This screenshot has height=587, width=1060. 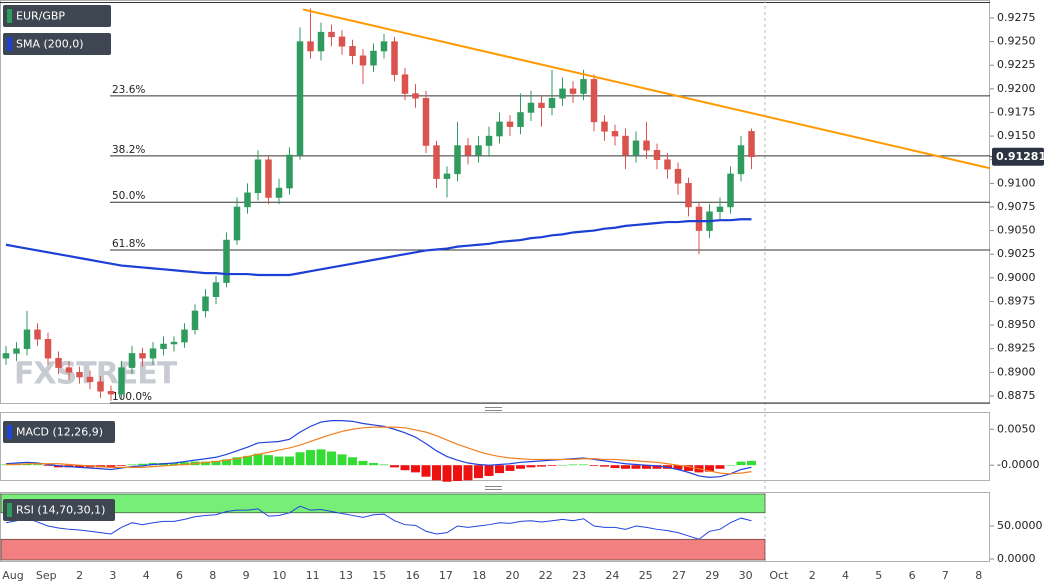 What do you see at coordinates (945, 575) in the screenshot?
I see `x-tick-label: 7` at bounding box center [945, 575].